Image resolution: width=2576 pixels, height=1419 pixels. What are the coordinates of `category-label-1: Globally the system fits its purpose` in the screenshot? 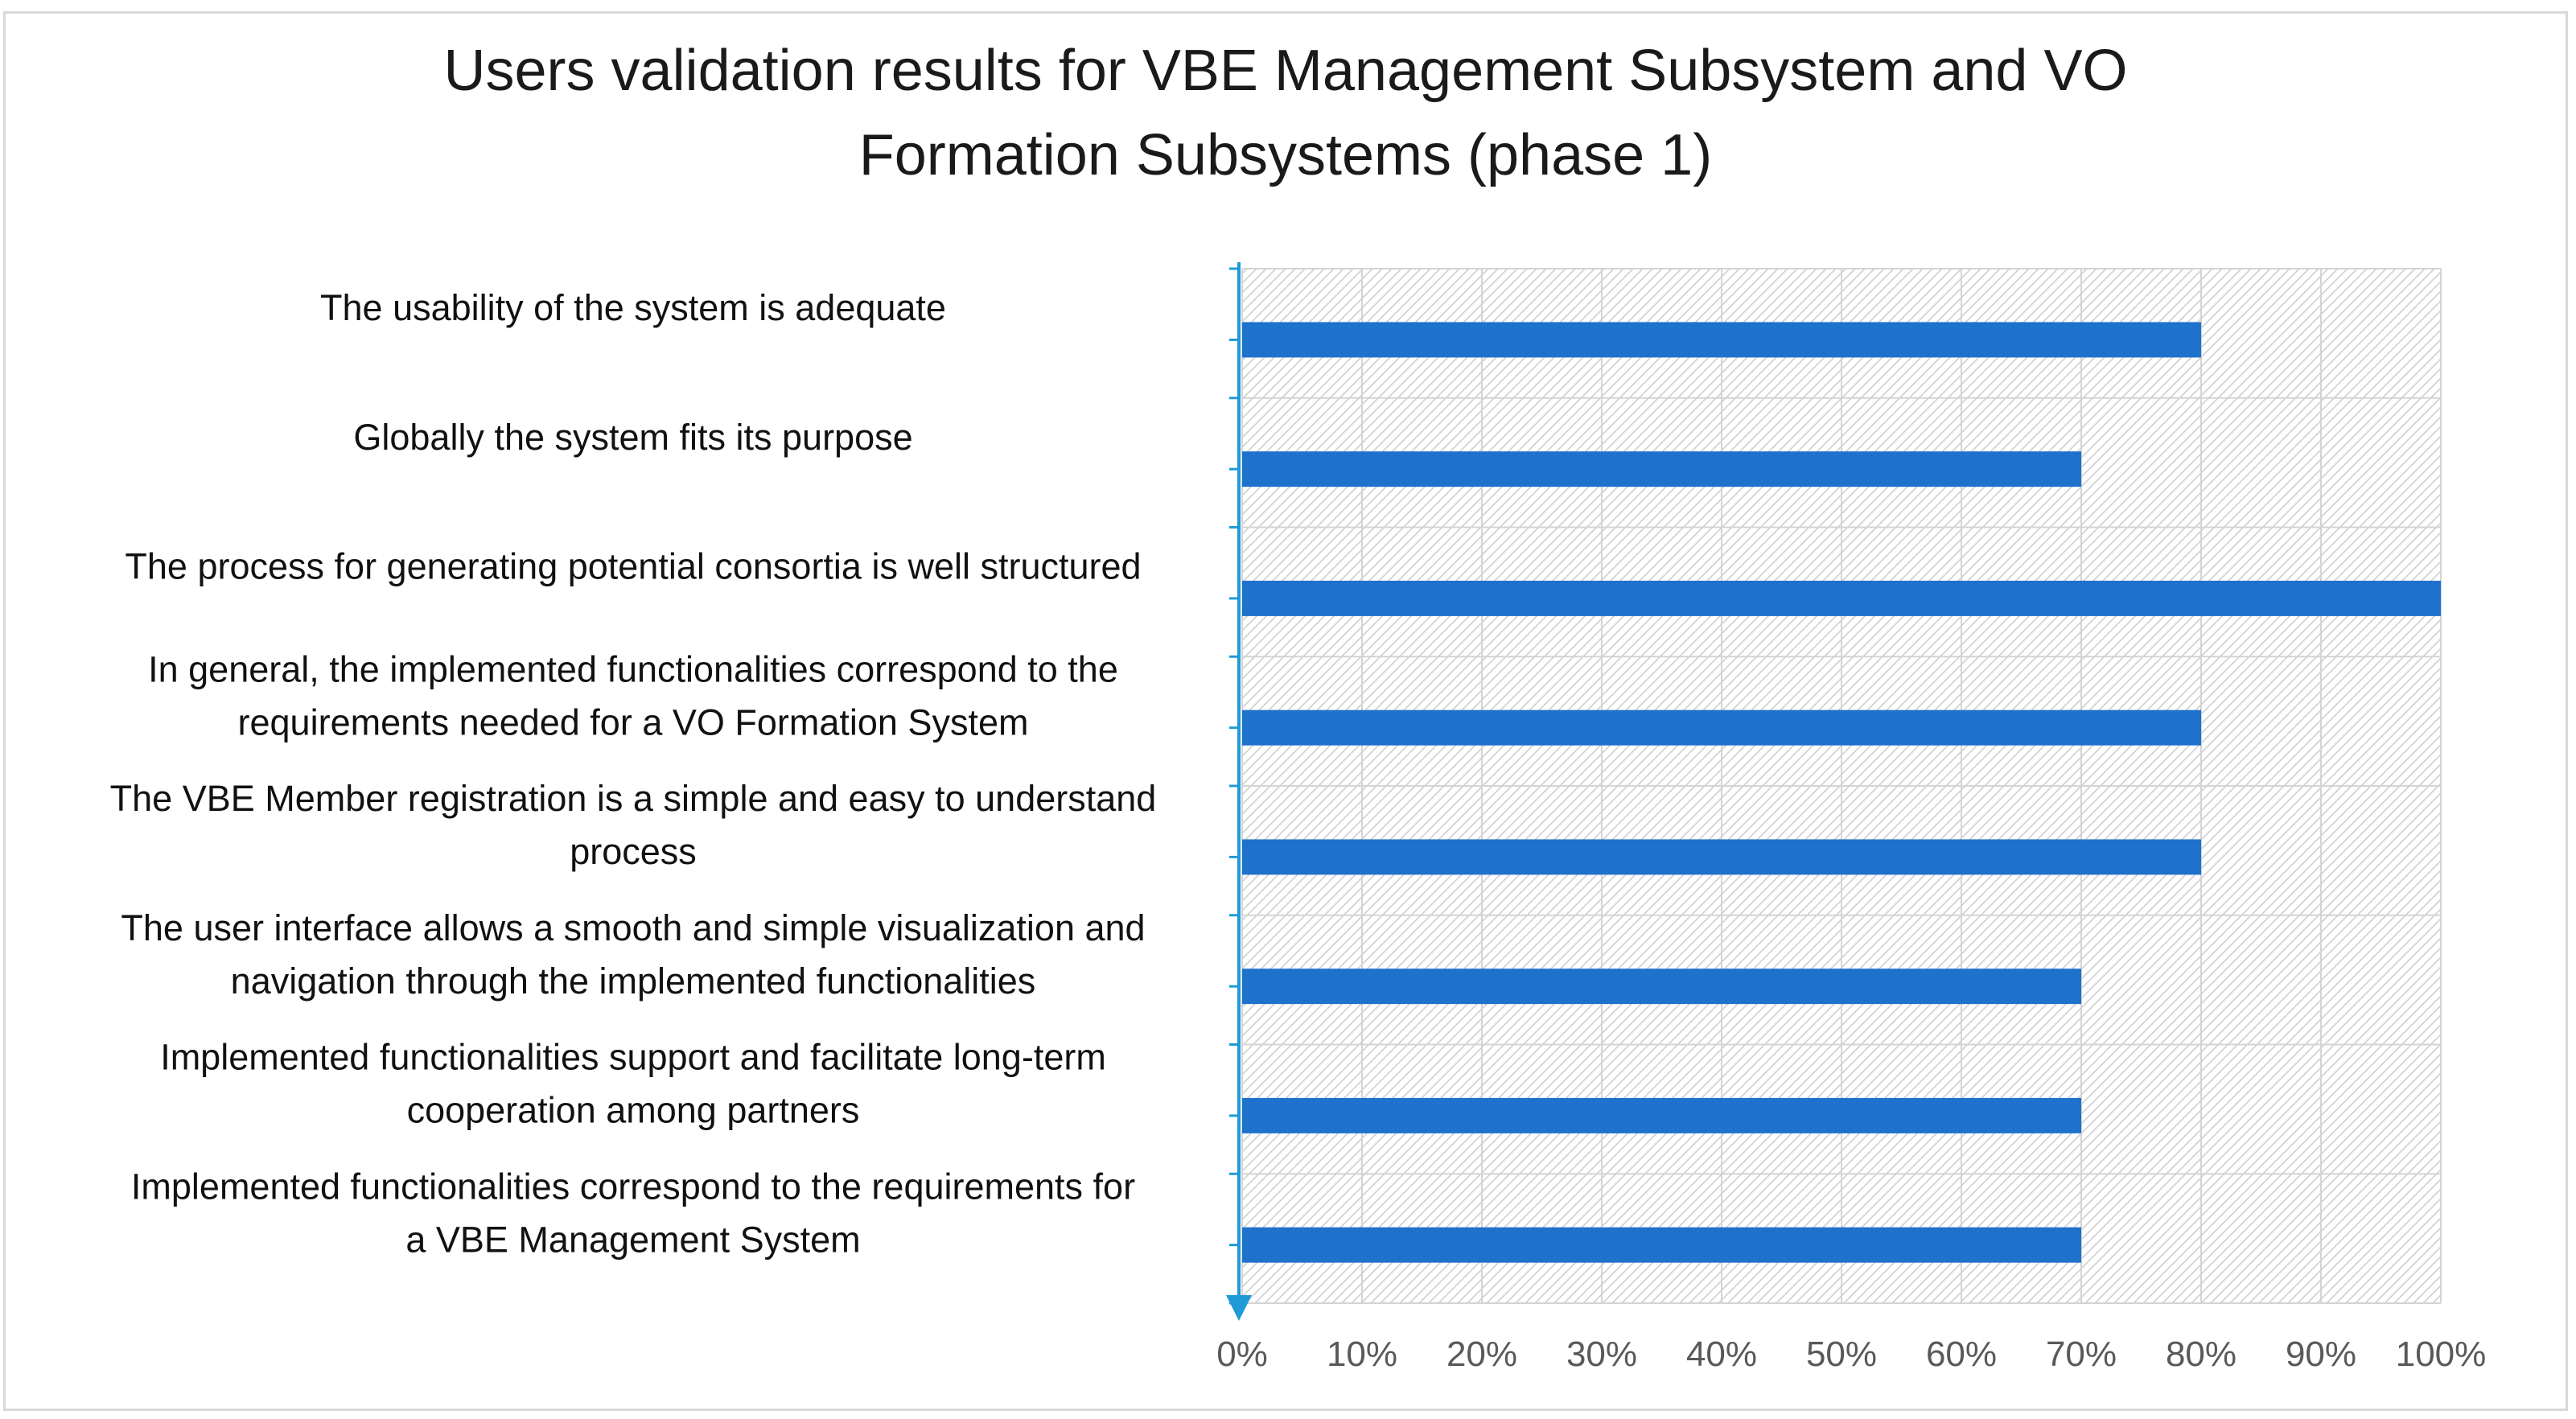 It's located at (632, 437).